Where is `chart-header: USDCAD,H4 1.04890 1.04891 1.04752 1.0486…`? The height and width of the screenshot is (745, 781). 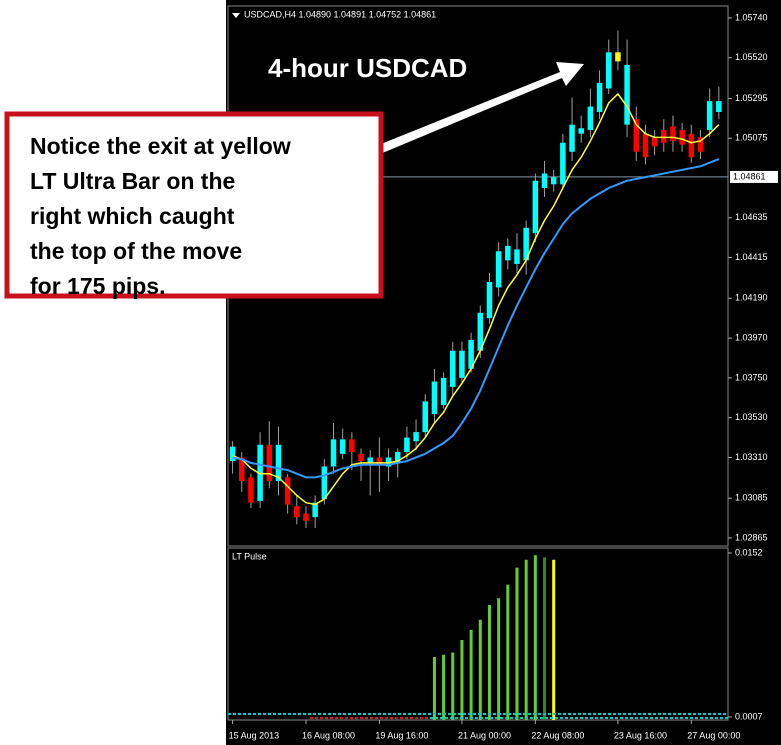 chart-header: USDCAD,H4 1.04890 1.04891 1.04752 1.0486… is located at coordinates (340, 14).